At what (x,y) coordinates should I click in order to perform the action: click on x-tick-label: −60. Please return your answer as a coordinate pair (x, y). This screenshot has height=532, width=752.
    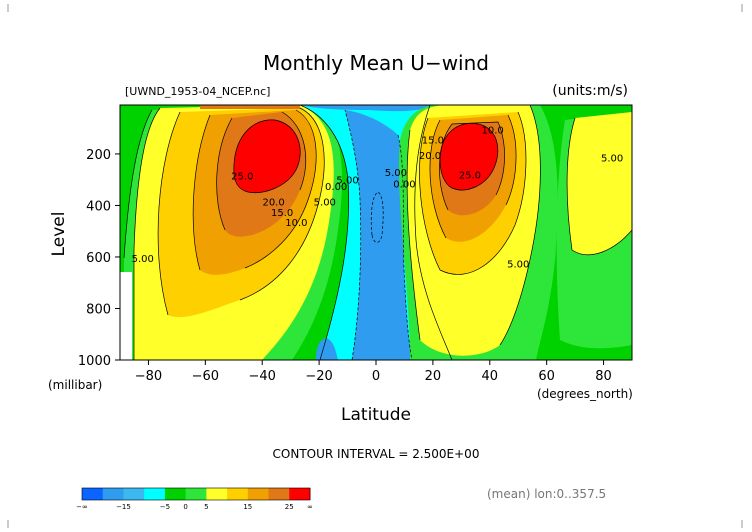
    Looking at the image, I should click on (205, 376).